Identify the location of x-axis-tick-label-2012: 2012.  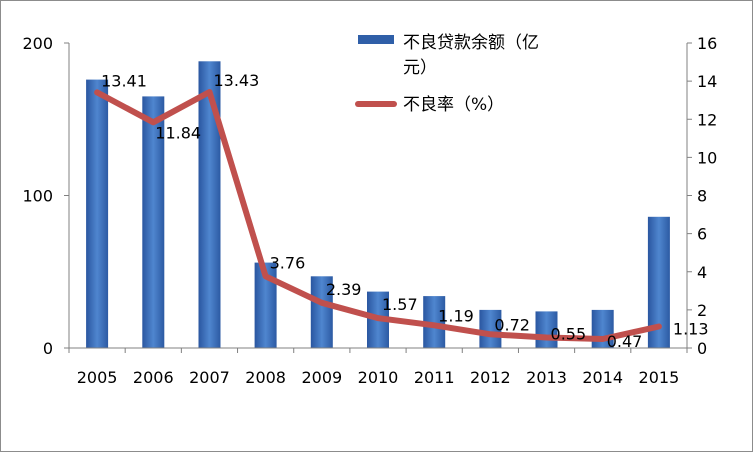
(490, 377).